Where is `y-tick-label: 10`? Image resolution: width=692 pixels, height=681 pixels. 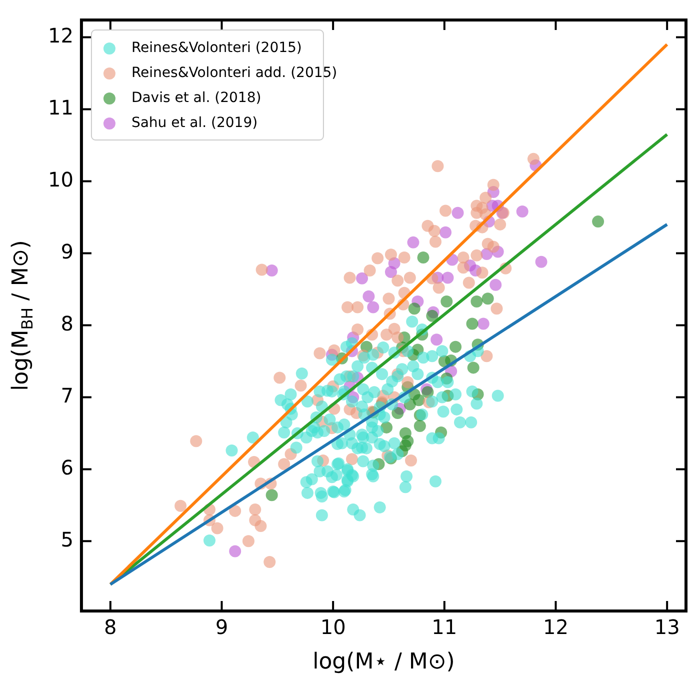
y-tick-label: 10 is located at coordinates (61, 179).